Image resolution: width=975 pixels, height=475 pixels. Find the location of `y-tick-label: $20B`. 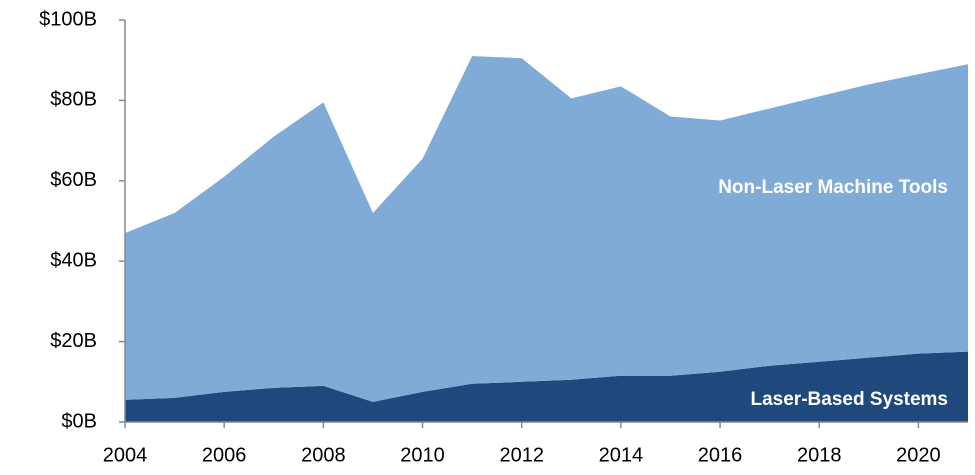

y-tick-label: $20B is located at coordinates (73, 341).